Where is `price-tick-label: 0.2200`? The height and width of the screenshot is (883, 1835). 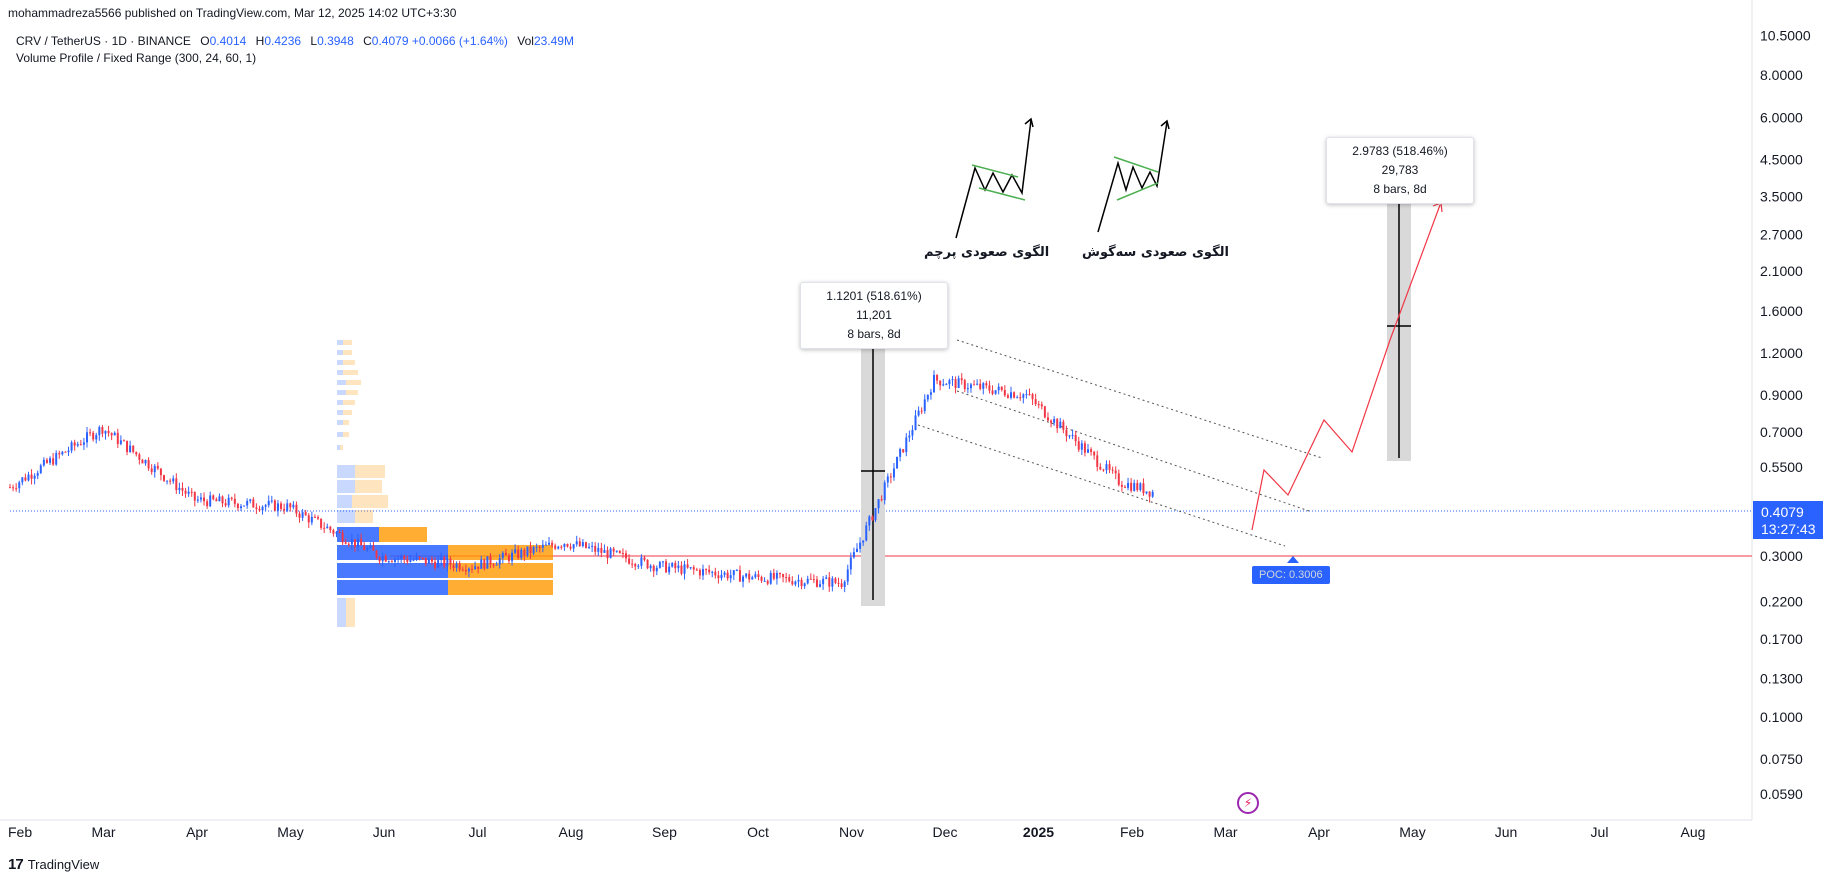
price-tick-label: 0.2200 is located at coordinates (1781, 601).